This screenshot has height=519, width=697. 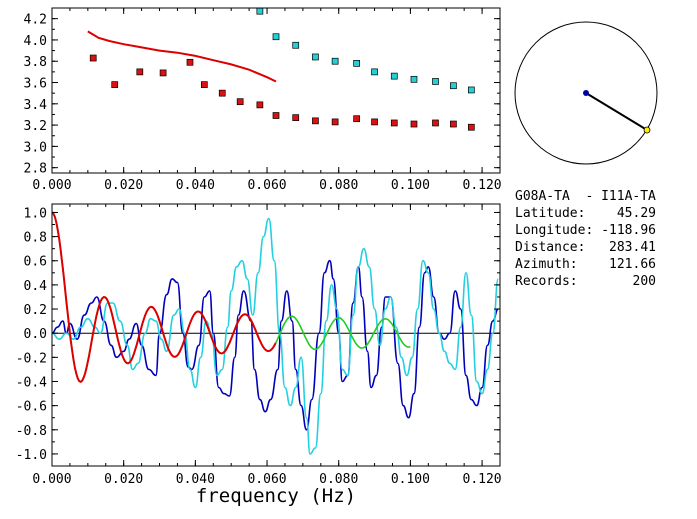 What do you see at coordinates (647, 130) in the screenshot?
I see `station-b-marker` at bounding box center [647, 130].